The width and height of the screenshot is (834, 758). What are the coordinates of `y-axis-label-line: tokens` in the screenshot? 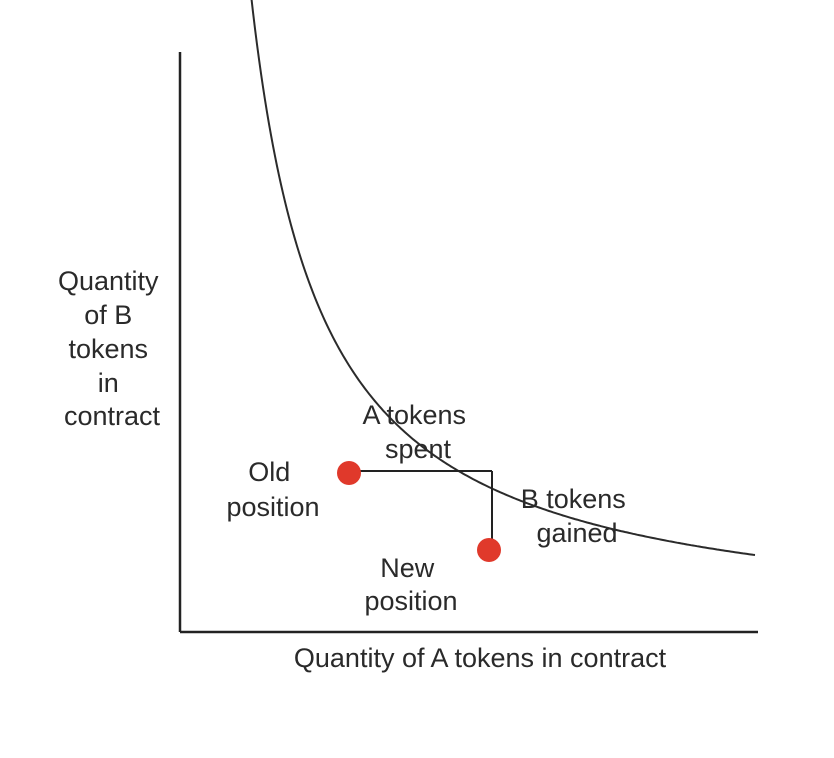 It's located at (108, 349).